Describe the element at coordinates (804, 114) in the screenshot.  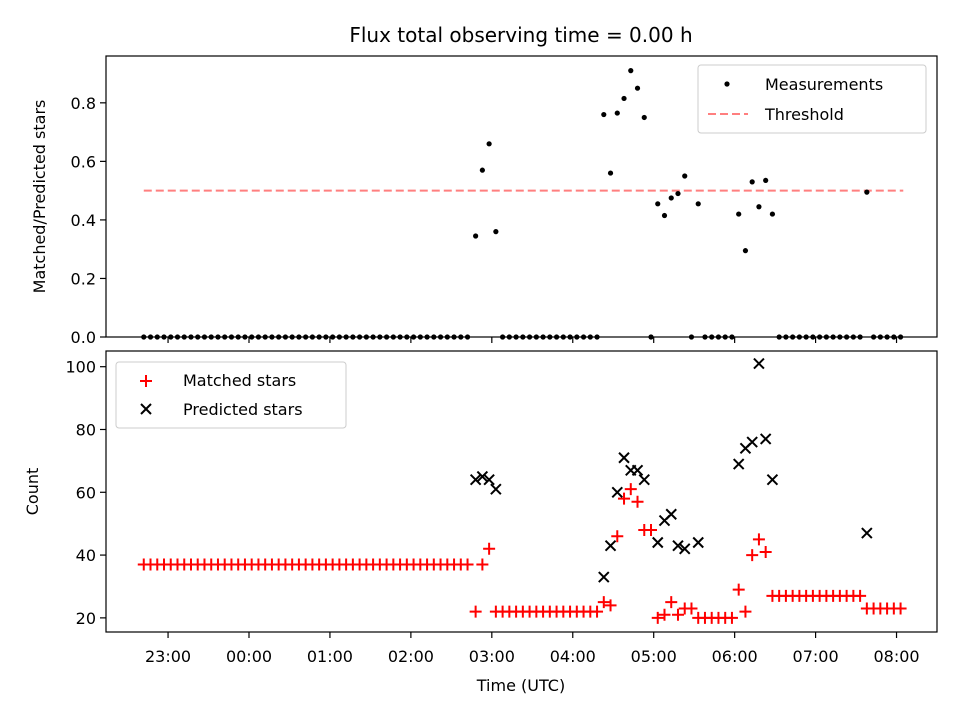
I see `legend-threshold-label: Threshold` at that location.